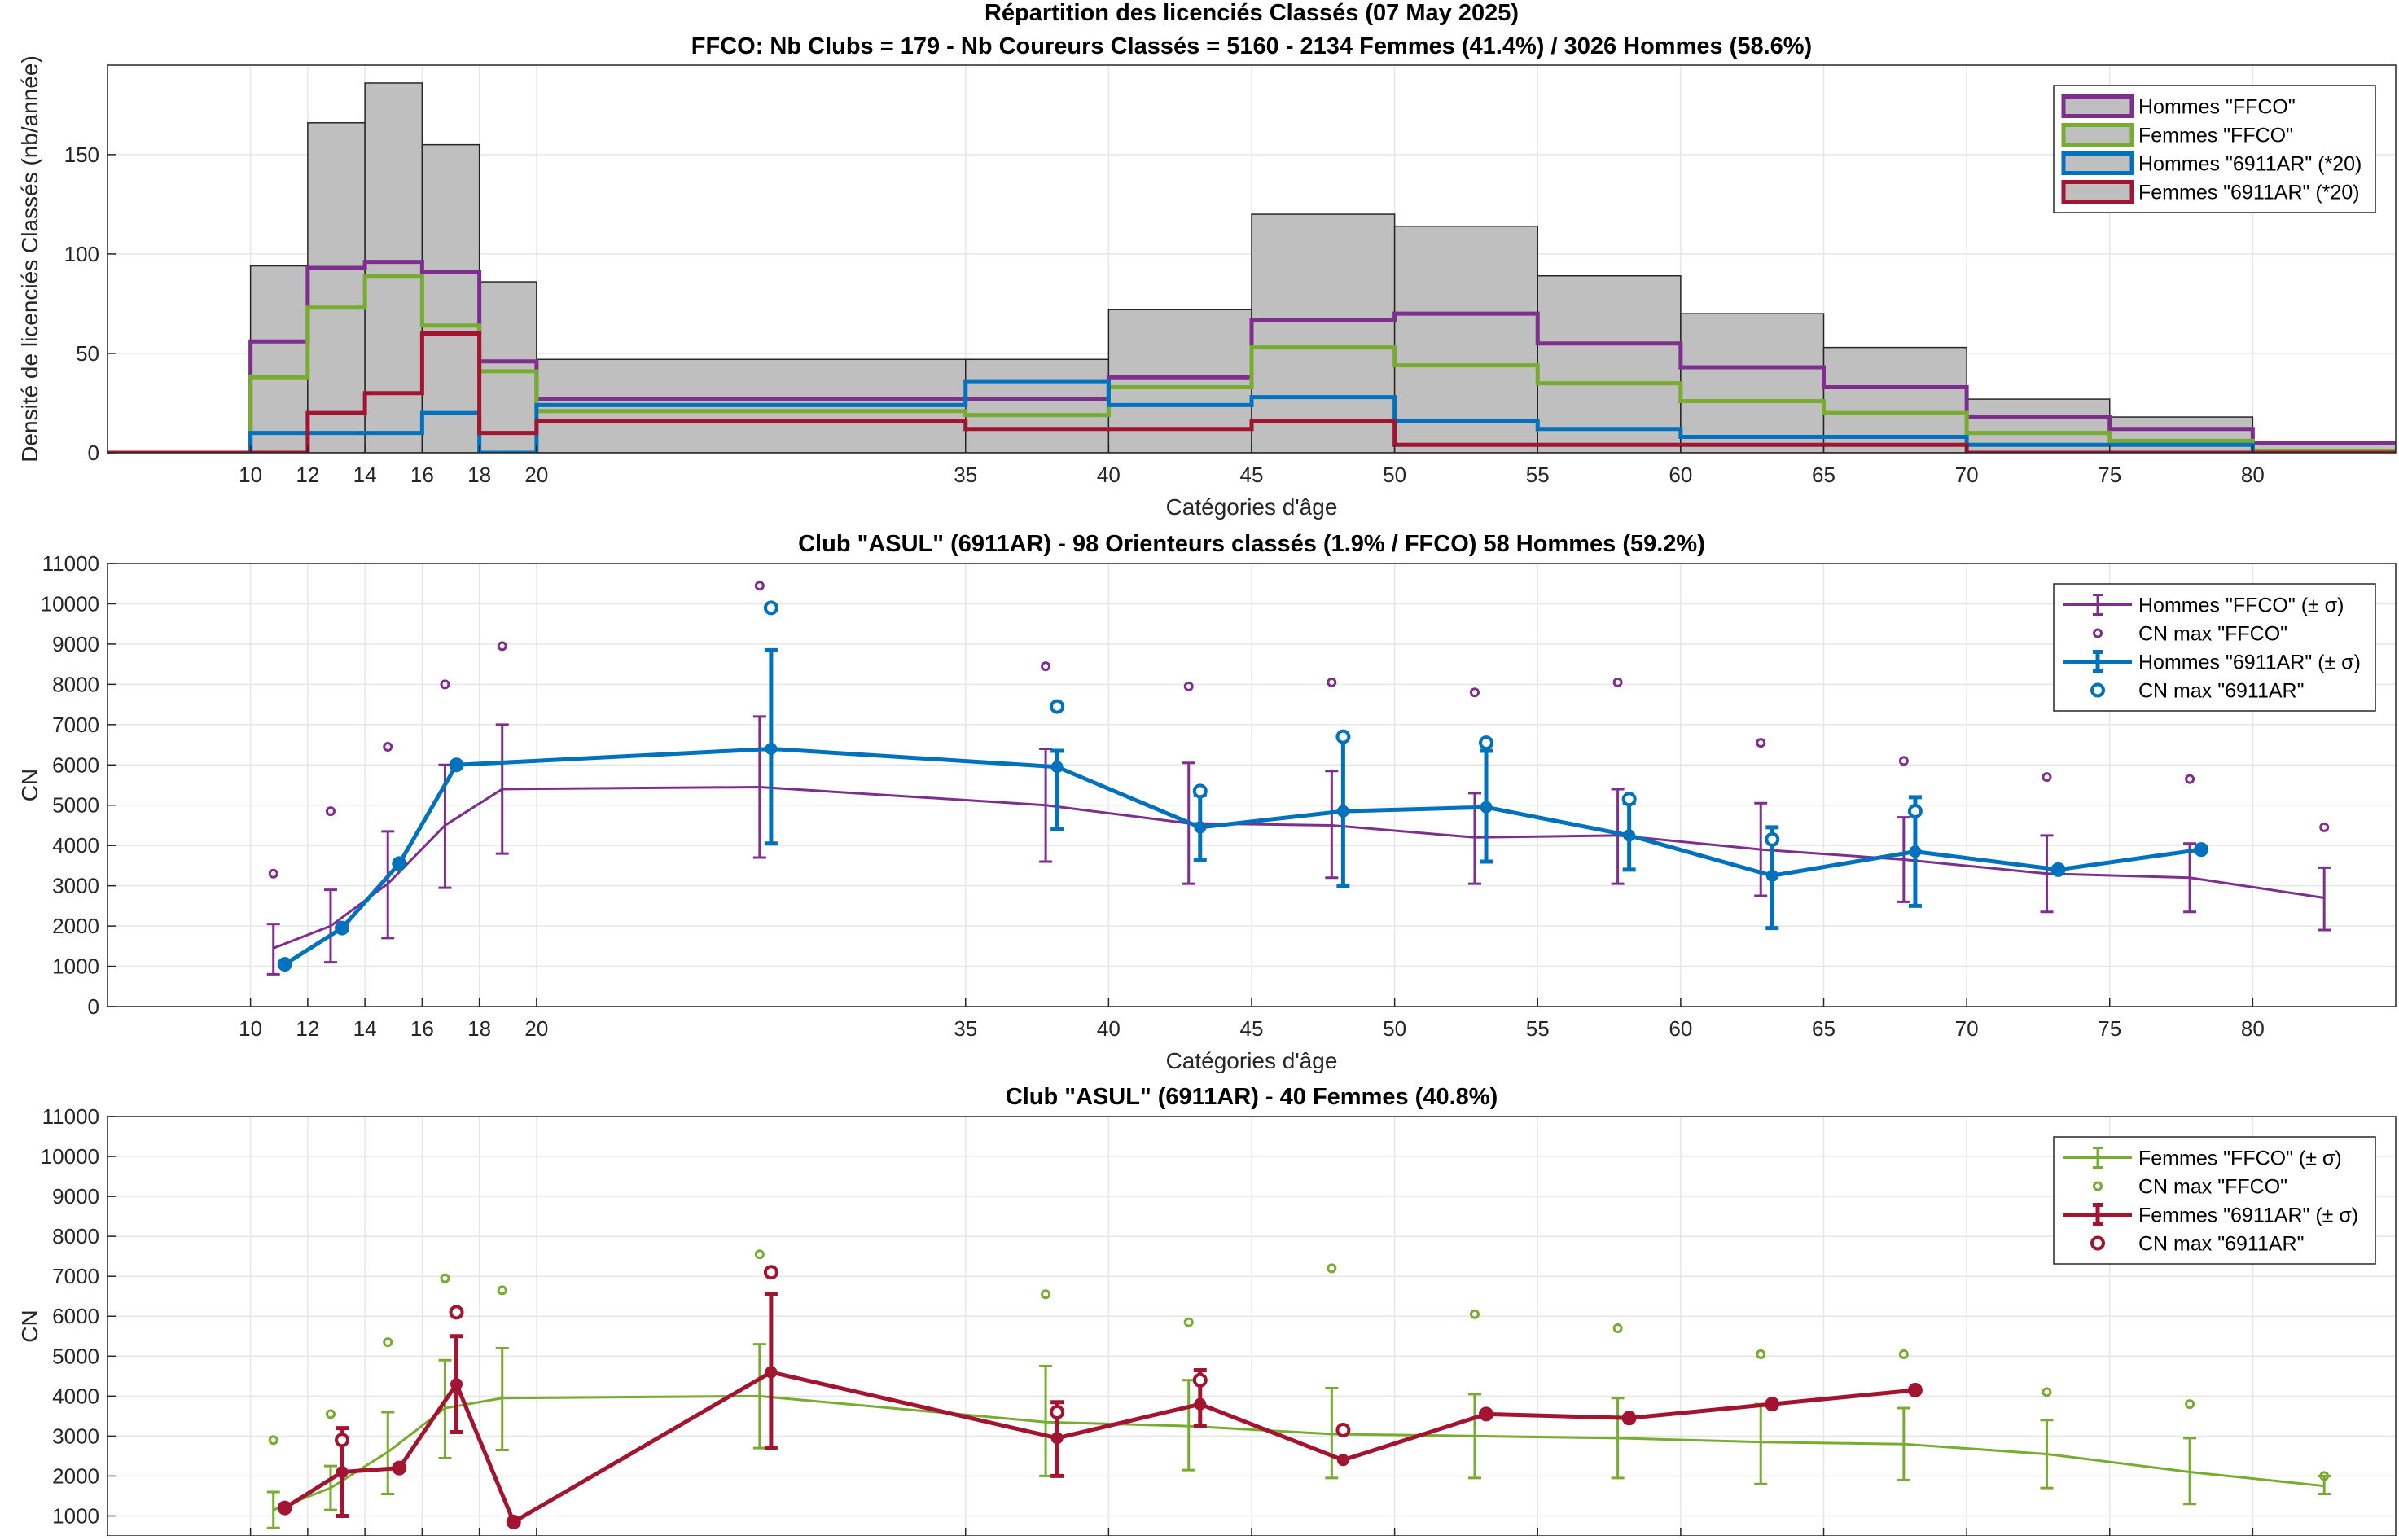  What do you see at coordinates (479, 1028) in the screenshot?
I see `x-tick-label: 18` at bounding box center [479, 1028].